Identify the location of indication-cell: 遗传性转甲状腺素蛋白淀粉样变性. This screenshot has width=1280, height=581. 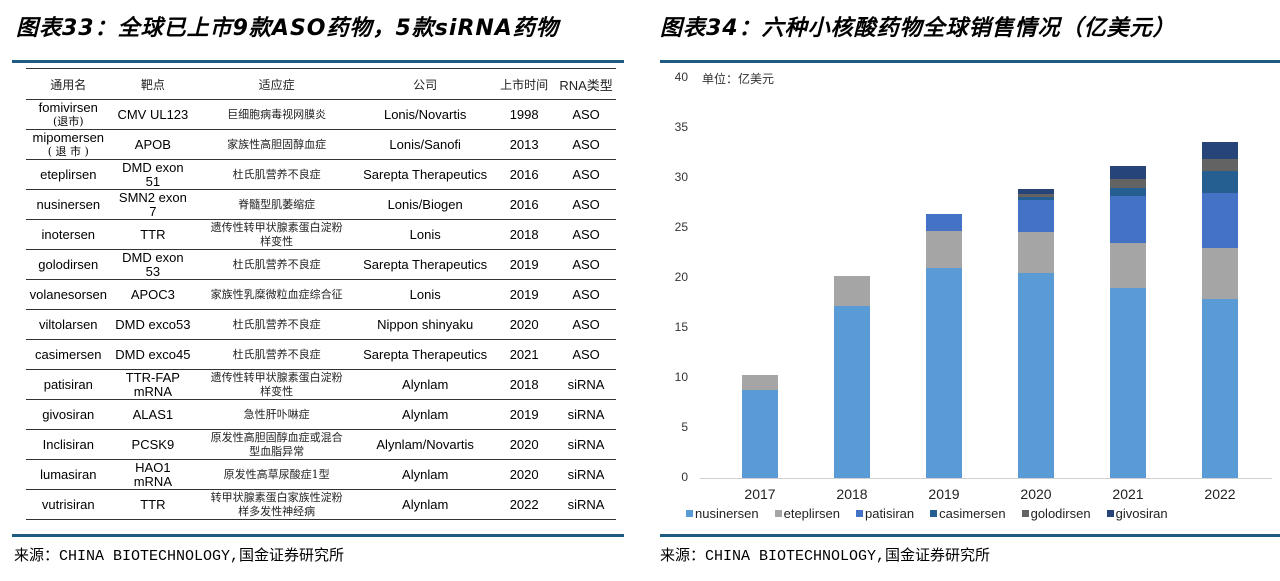
(277, 234).